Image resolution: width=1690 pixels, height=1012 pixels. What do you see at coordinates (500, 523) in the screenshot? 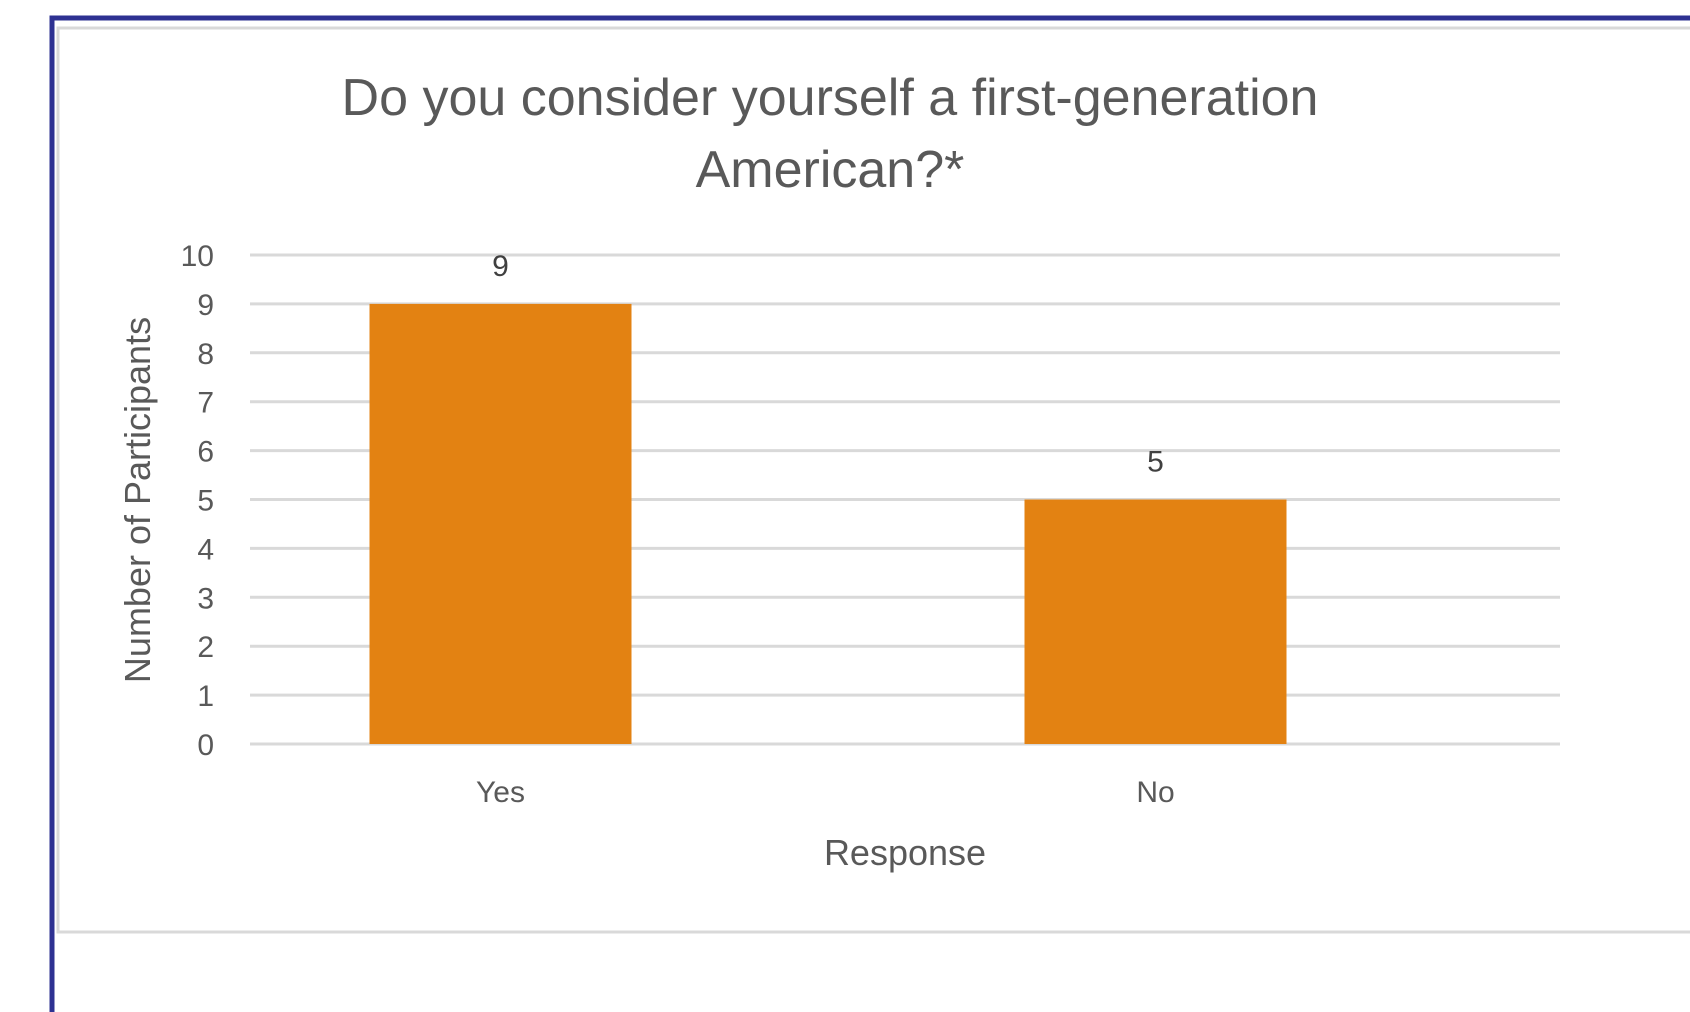
I see `bar-yes` at bounding box center [500, 523].